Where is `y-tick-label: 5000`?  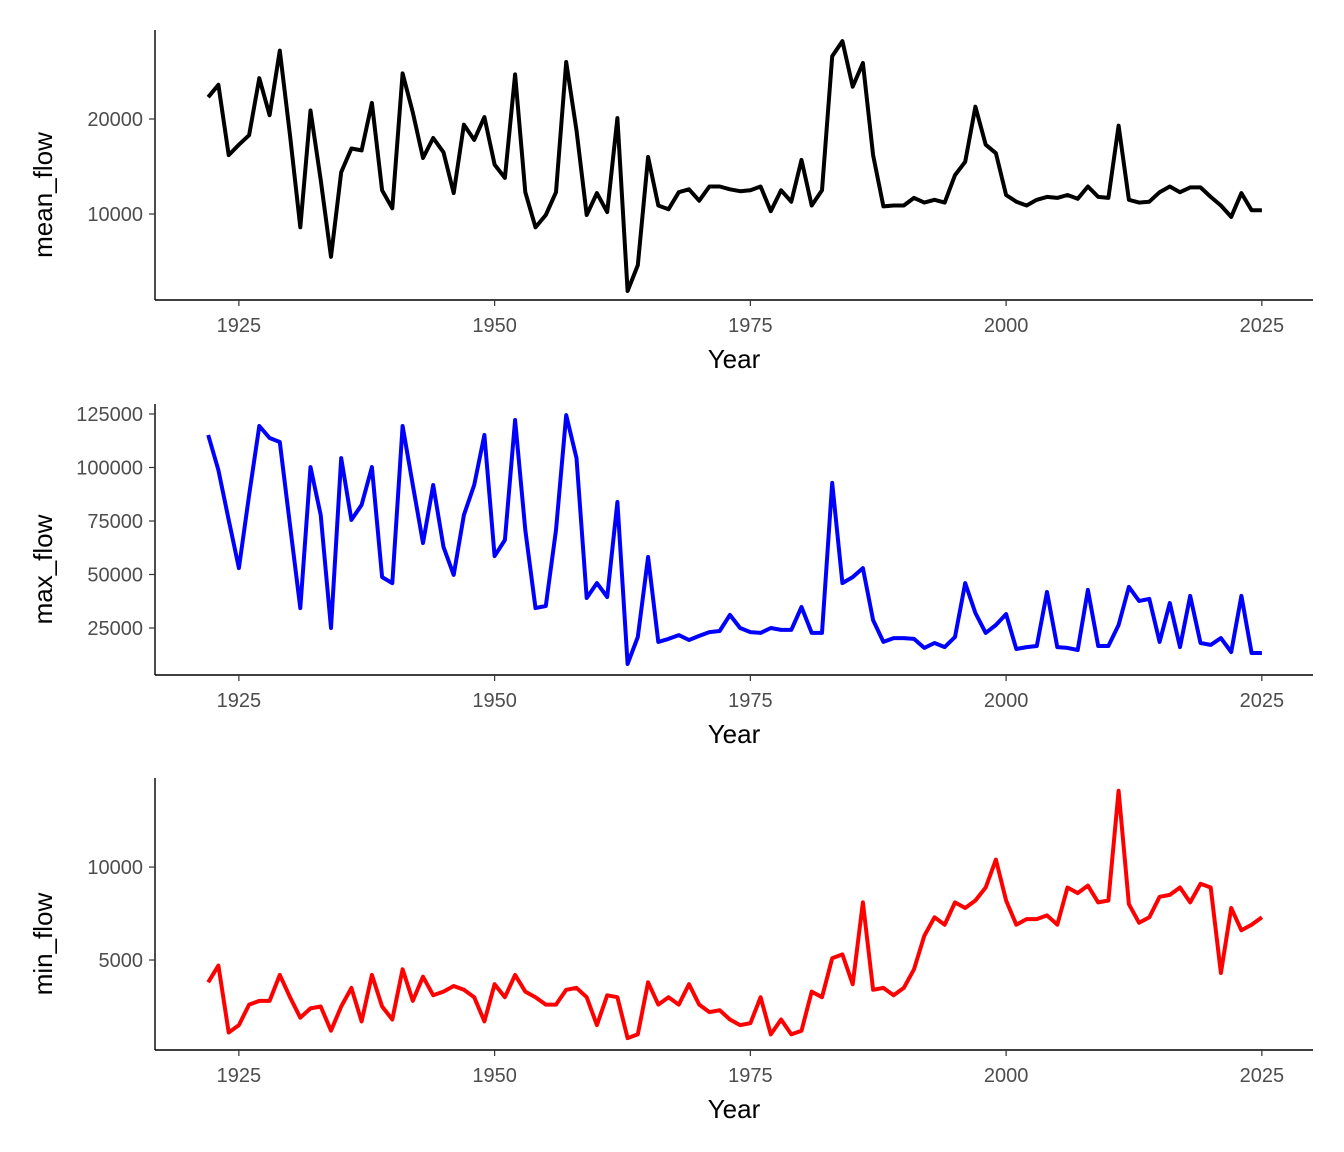
y-tick-label: 5000 is located at coordinates (121, 961).